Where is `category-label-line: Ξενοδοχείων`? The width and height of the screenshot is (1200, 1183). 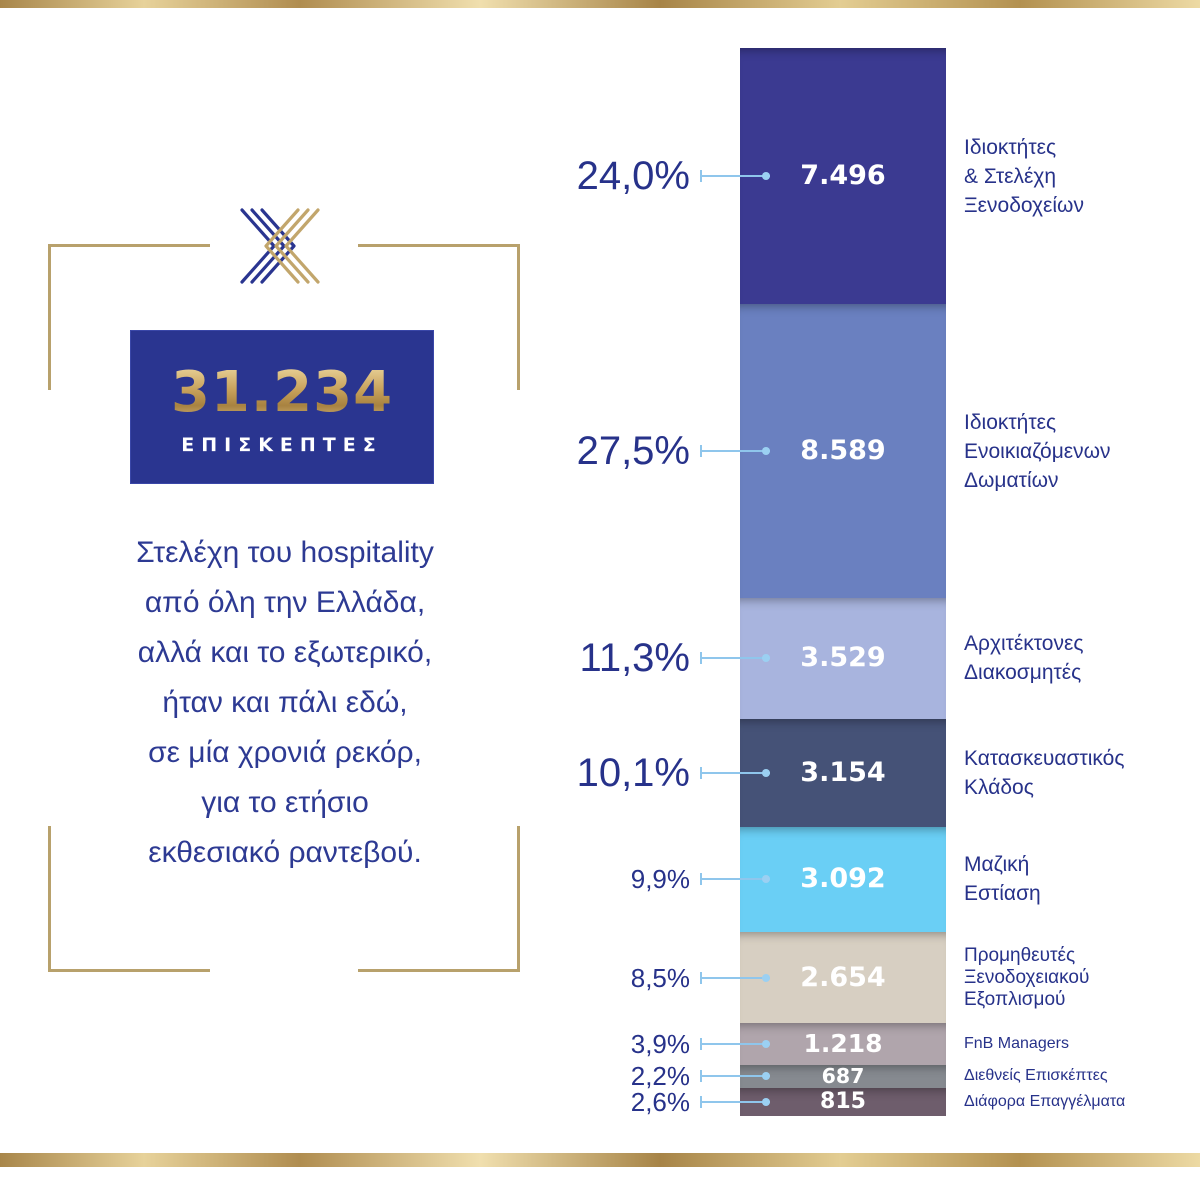
category-label-line: Ξενοδοχείων is located at coordinates (1024, 205).